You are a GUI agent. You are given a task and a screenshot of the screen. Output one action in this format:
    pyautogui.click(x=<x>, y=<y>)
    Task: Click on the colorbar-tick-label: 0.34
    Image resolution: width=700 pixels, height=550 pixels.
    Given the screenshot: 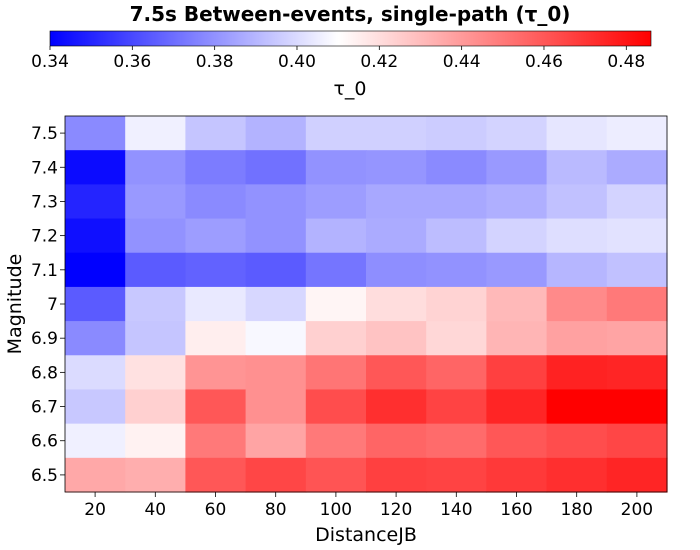 What is the action you would take?
    pyautogui.click(x=50, y=62)
    